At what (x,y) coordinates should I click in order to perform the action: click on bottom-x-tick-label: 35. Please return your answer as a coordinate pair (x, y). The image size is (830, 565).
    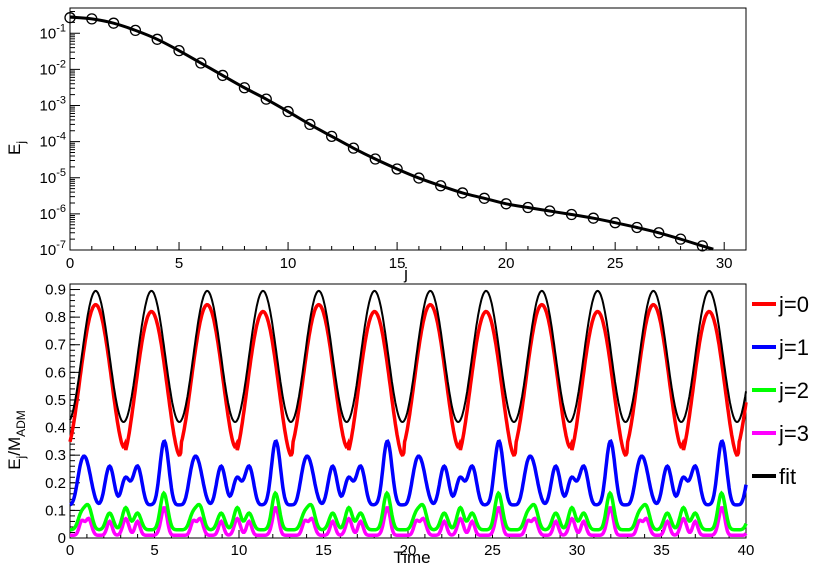
    Looking at the image, I should click on (661, 550).